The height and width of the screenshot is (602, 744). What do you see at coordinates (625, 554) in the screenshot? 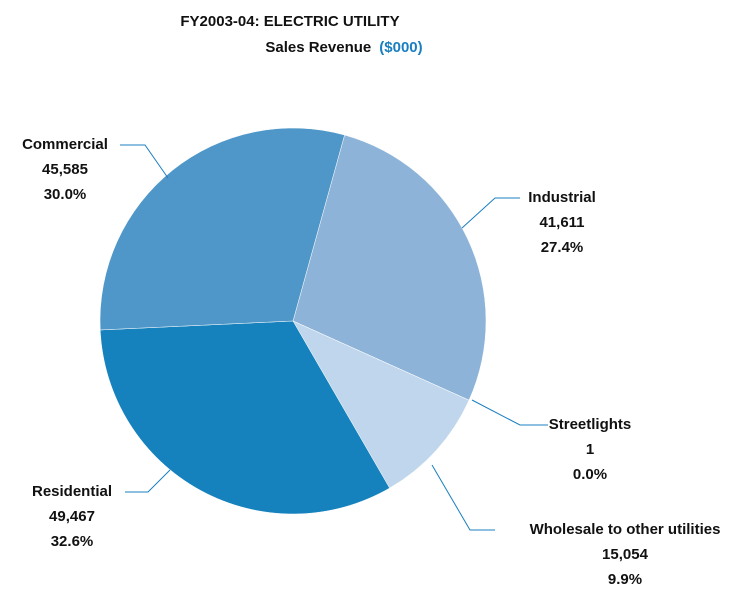
I see `slice-value: 15,054` at bounding box center [625, 554].